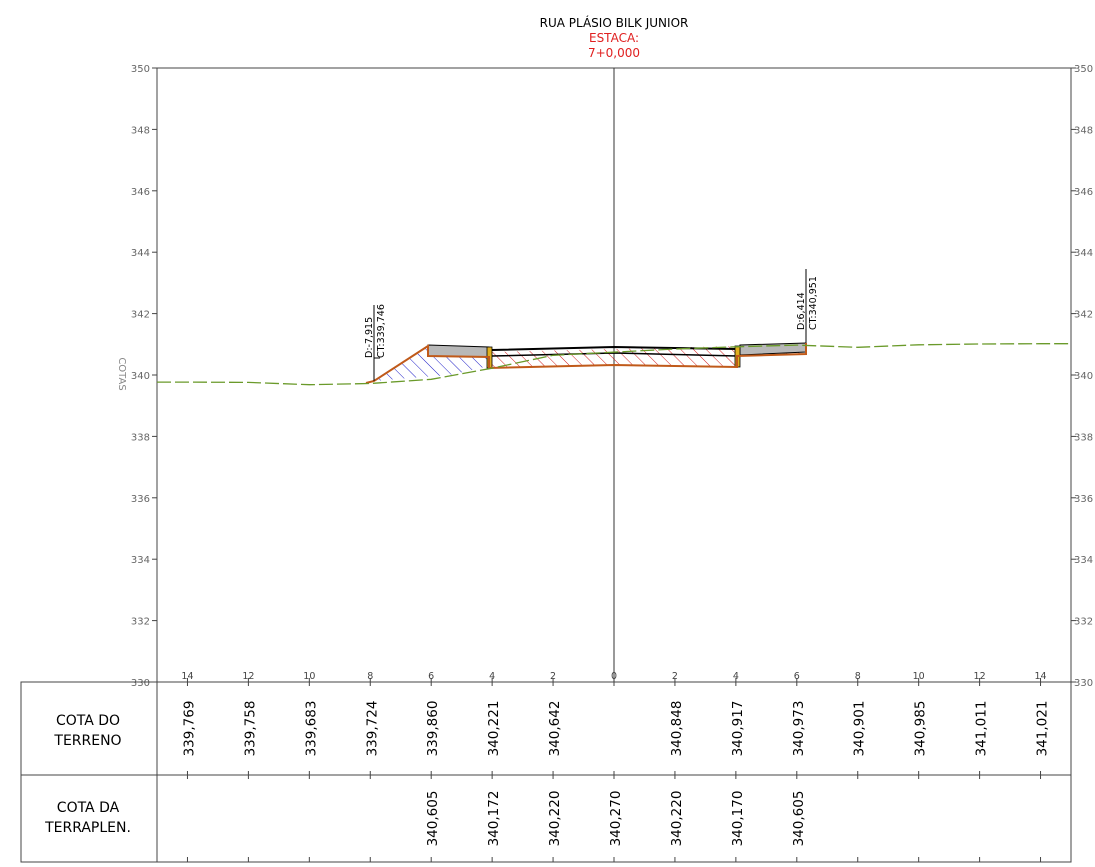  Describe the element at coordinates (677, 729) in the screenshot. I see `terrain-value: 340,848` at that location.